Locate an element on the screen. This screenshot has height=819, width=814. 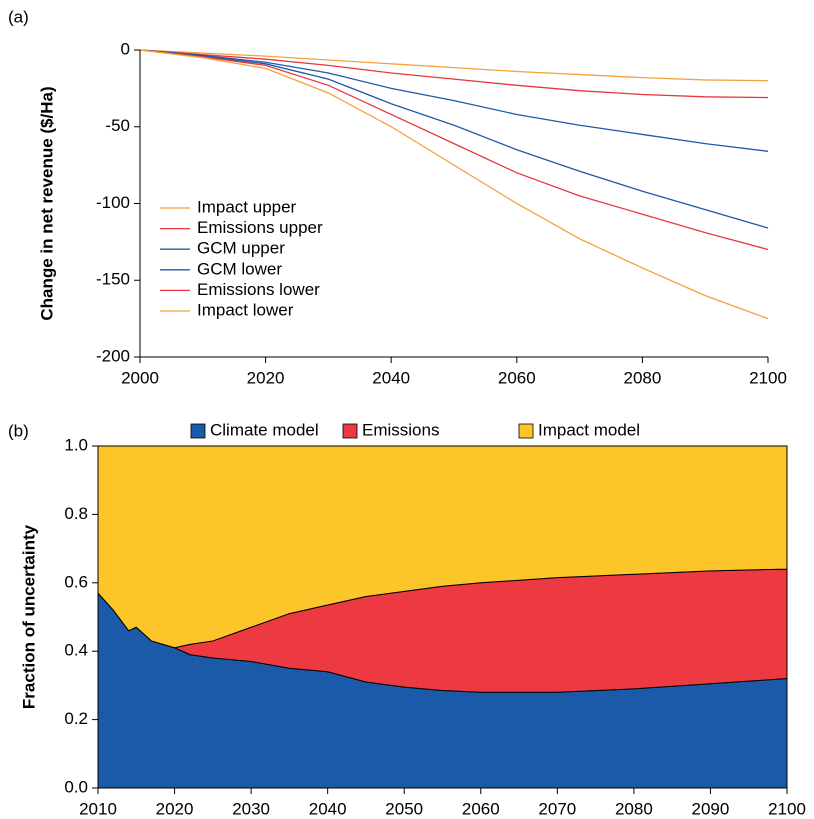
legend-label: Emissions upper is located at coordinates (260, 227).